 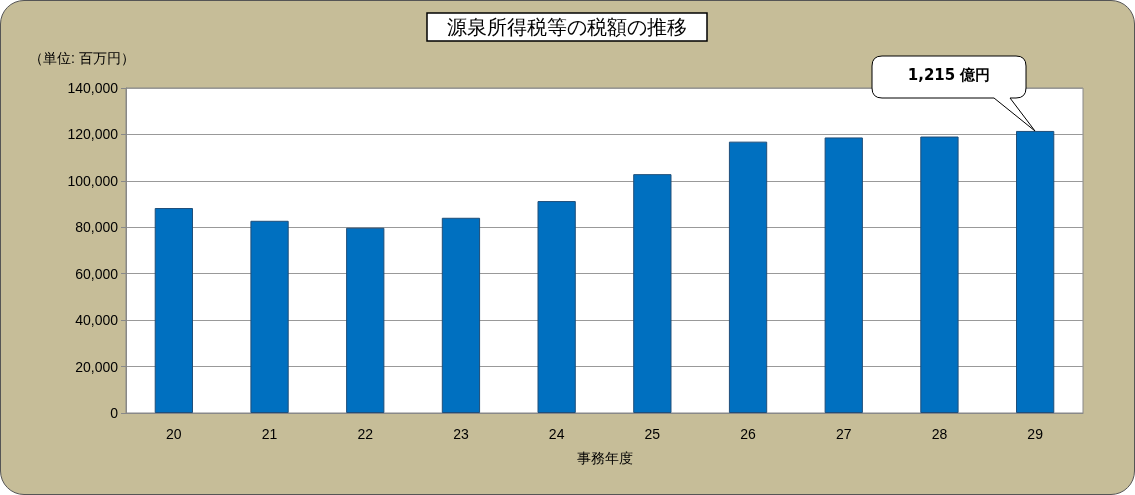 I want to click on x-axis-title: 事務年度, so click(x=604, y=458).